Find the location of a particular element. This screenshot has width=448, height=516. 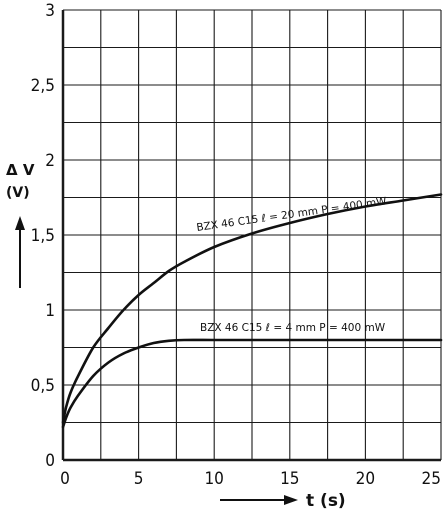

x-tick-label: 5 is located at coordinates (139, 479).